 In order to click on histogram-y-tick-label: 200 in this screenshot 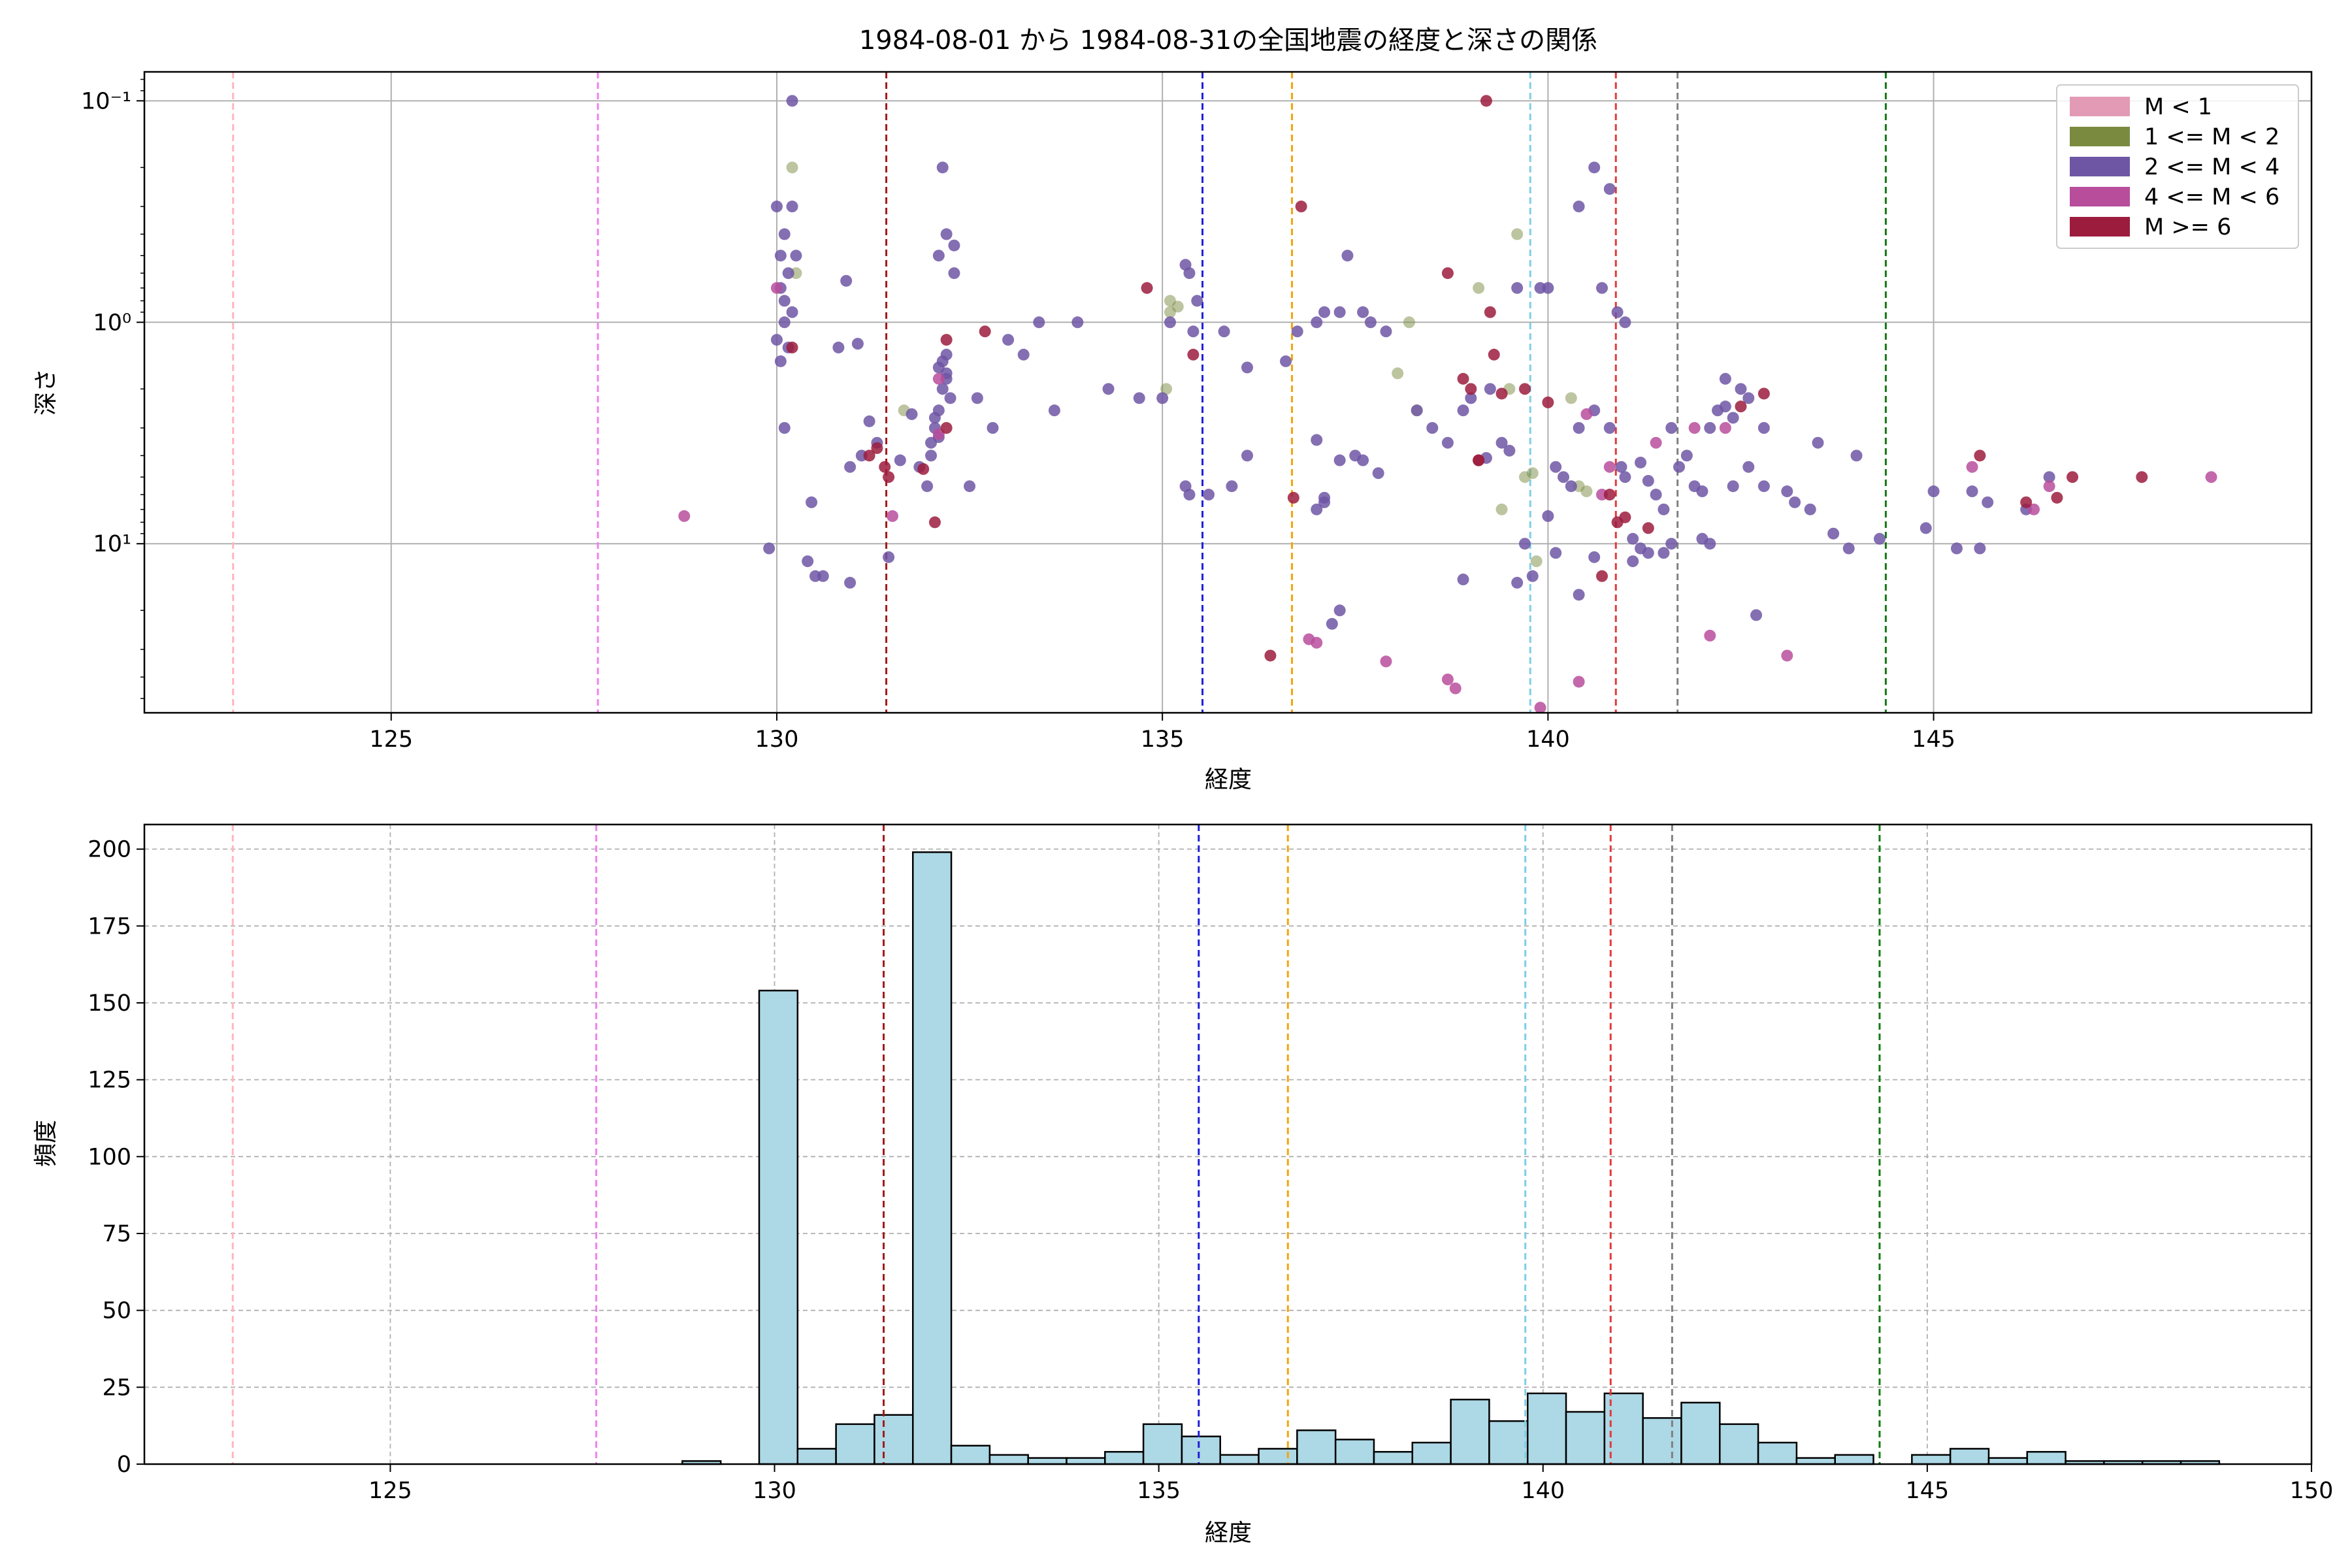, I will do `click(109, 850)`.